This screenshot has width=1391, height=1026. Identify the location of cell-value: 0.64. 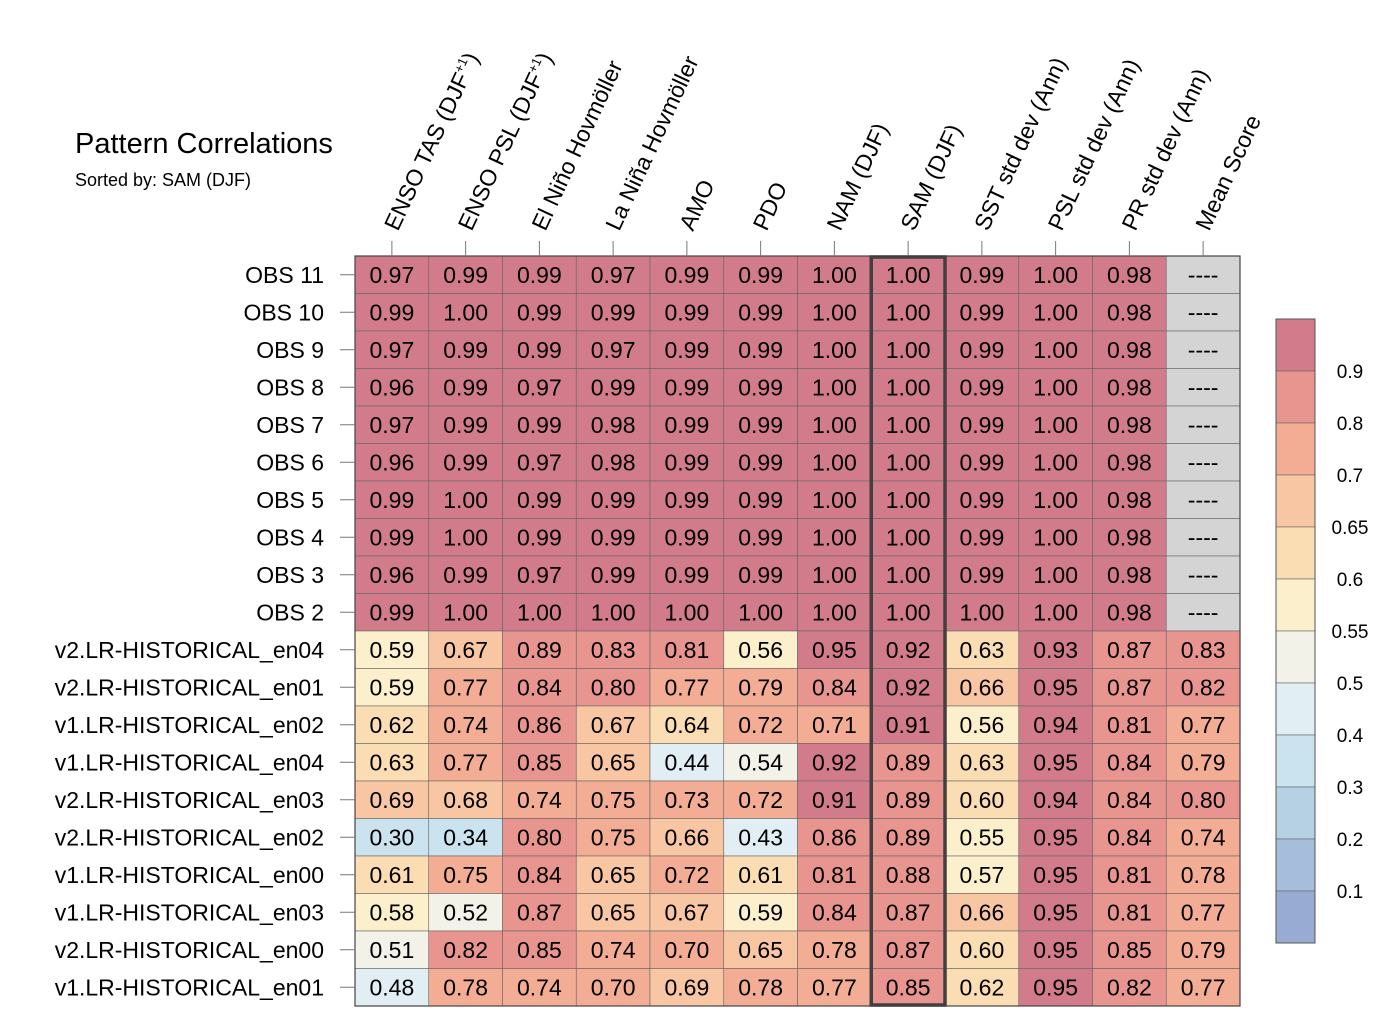
(686, 725).